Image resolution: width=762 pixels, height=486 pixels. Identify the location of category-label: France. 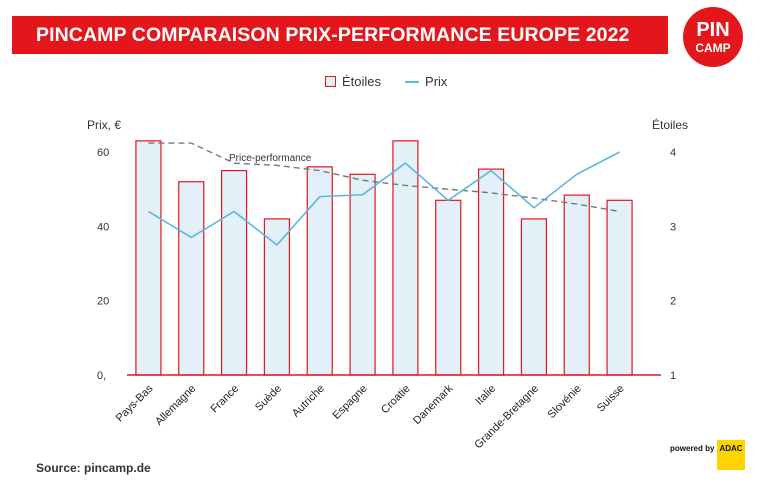
(225, 399).